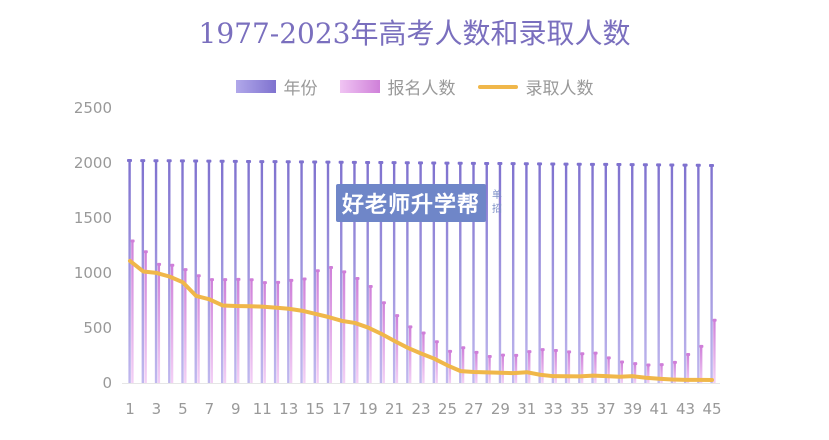  Describe the element at coordinates (685, 409) in the screenshot. I see `x-tick-label: 43` at that location.